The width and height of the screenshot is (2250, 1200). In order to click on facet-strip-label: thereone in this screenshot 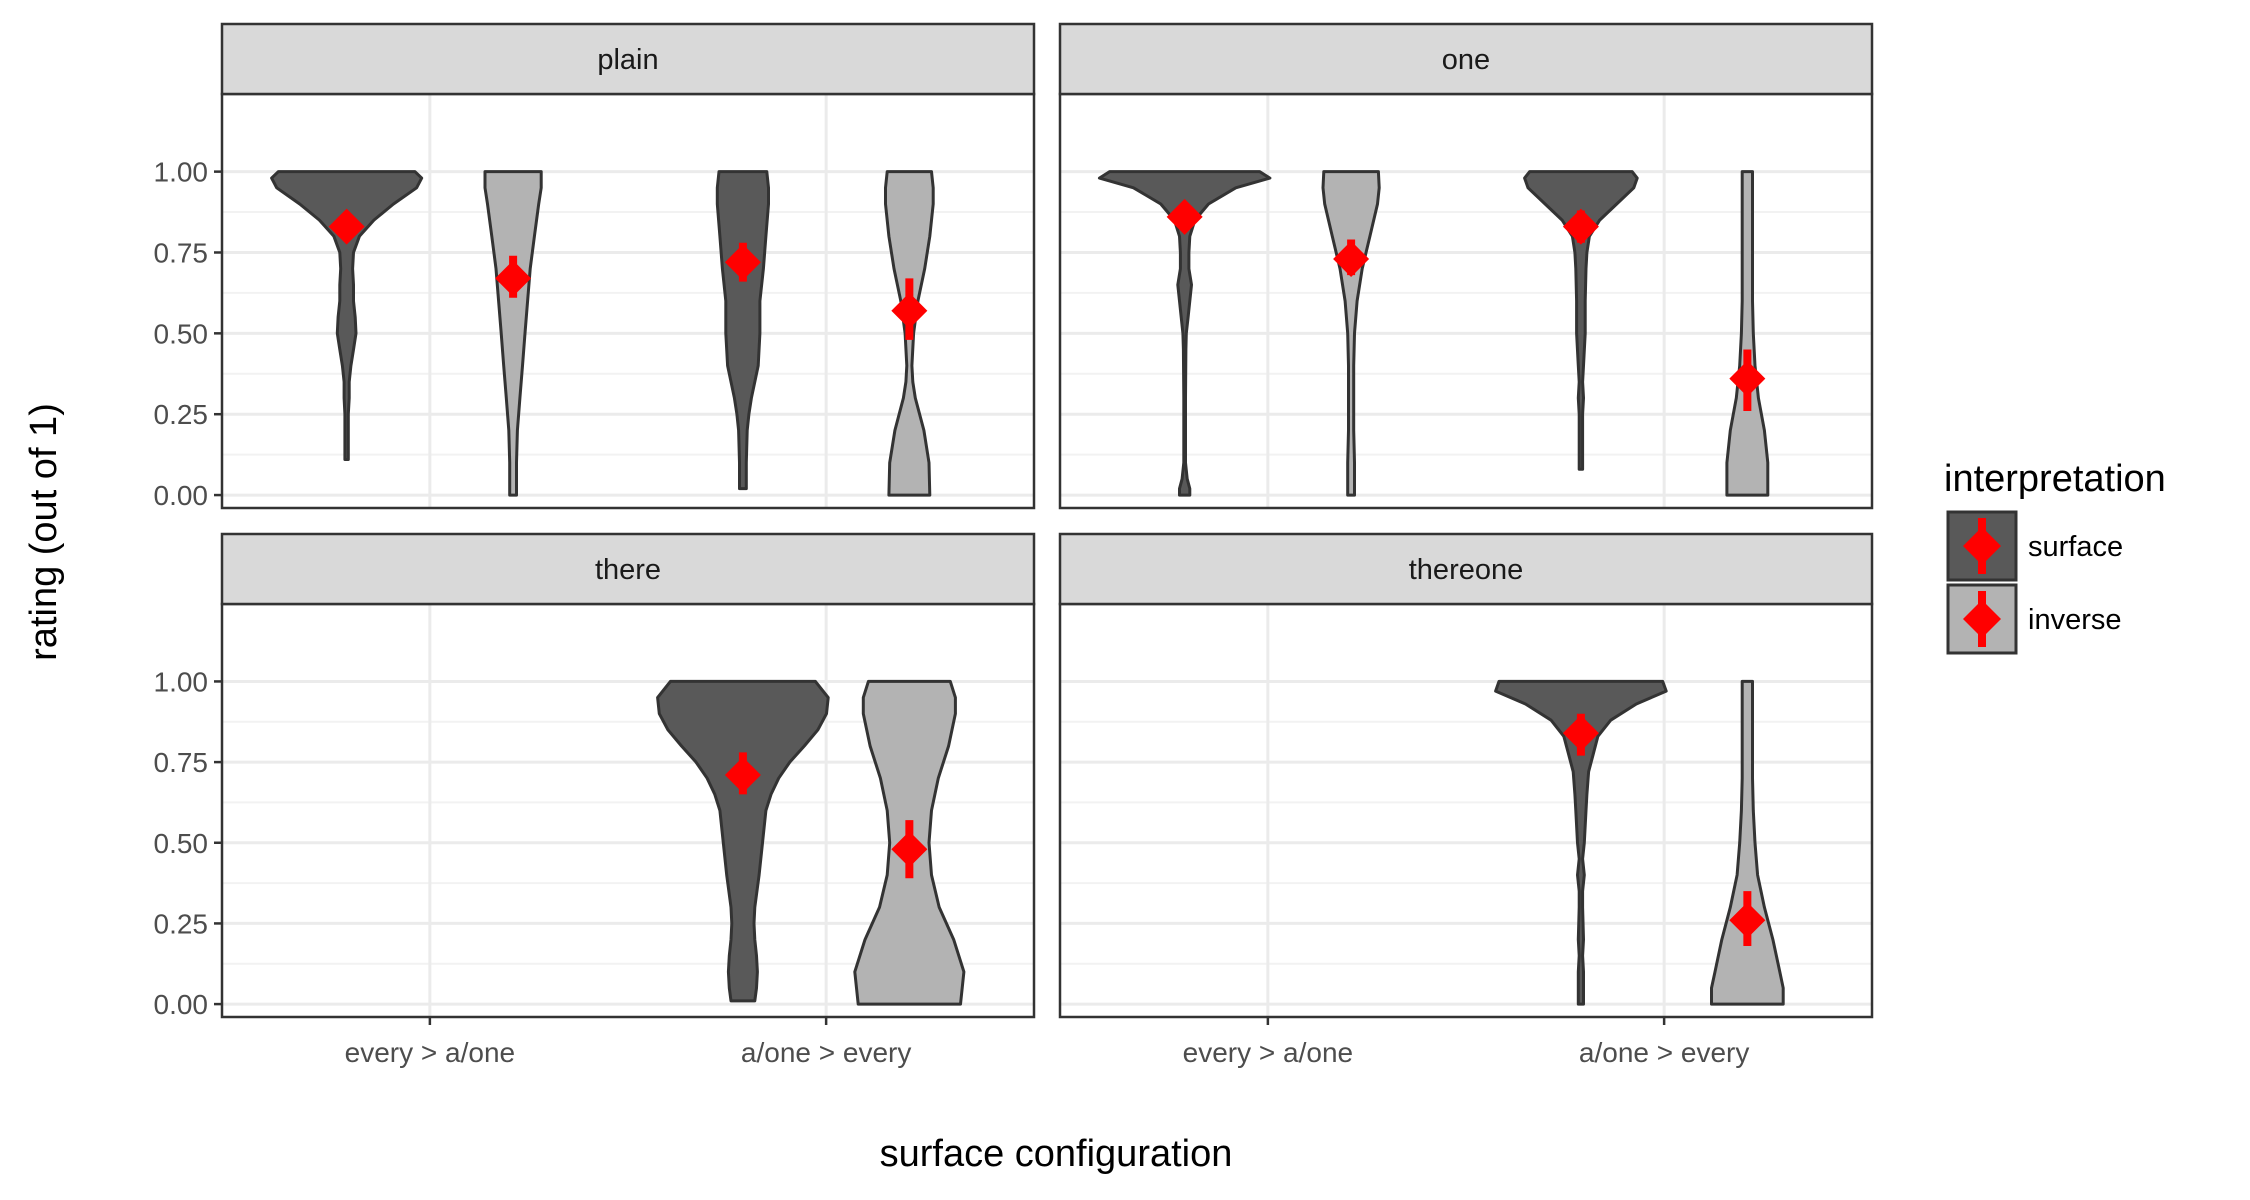, I will do `click(1466, 570)`.